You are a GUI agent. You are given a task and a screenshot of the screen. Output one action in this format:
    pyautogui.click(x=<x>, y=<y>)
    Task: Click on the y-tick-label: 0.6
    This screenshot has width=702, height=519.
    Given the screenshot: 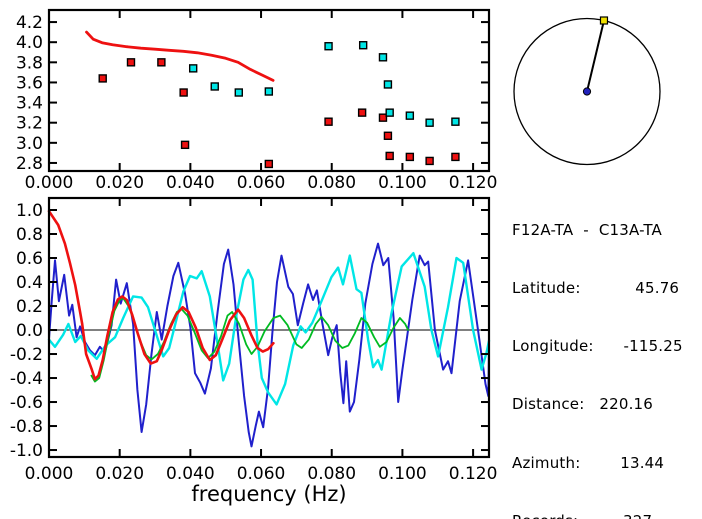 What is the action you would take?
    pyautogui.click(x=29, y=259)
    